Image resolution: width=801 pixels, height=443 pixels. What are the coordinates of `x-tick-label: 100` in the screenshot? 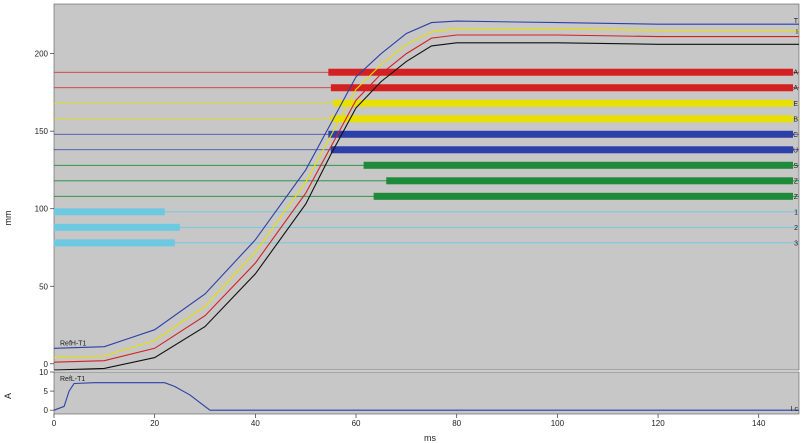 It's located at (558, 423).